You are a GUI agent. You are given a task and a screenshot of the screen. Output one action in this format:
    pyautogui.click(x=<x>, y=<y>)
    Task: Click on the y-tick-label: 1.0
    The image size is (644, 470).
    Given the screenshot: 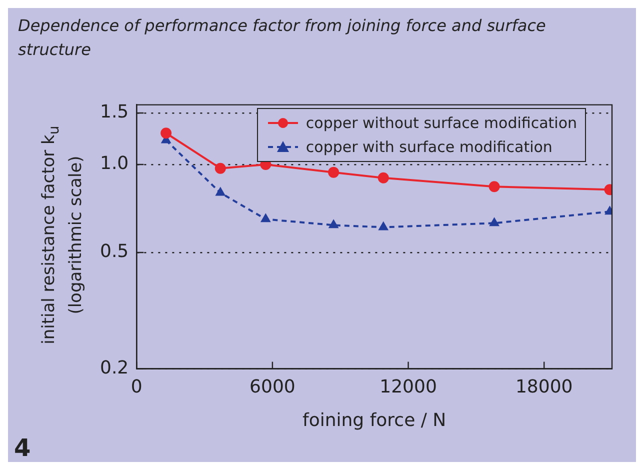 What is the action you would take?
    pyautogui.click(x=114, y=163)
    